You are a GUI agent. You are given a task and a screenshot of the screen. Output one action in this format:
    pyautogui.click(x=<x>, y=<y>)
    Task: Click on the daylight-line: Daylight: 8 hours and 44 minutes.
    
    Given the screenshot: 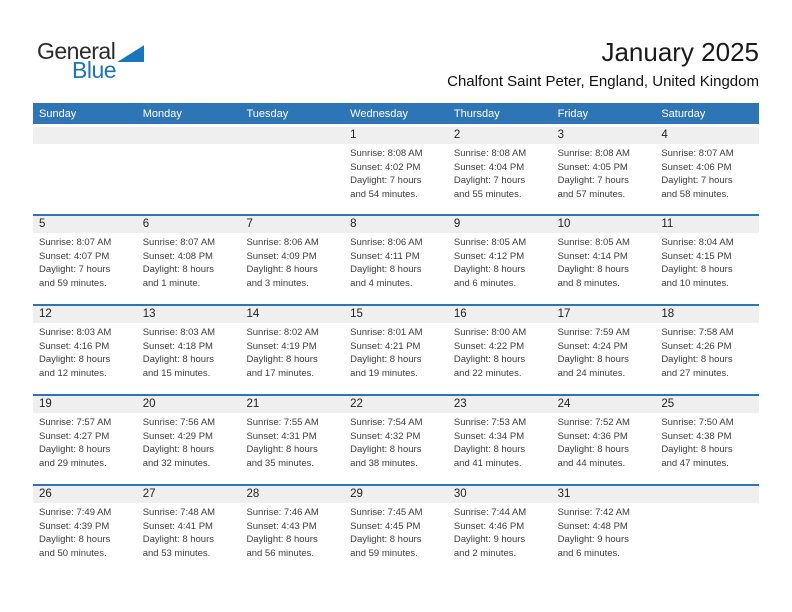 What is the action you would take?
    pyautogui.click(x=593, y=456)
    